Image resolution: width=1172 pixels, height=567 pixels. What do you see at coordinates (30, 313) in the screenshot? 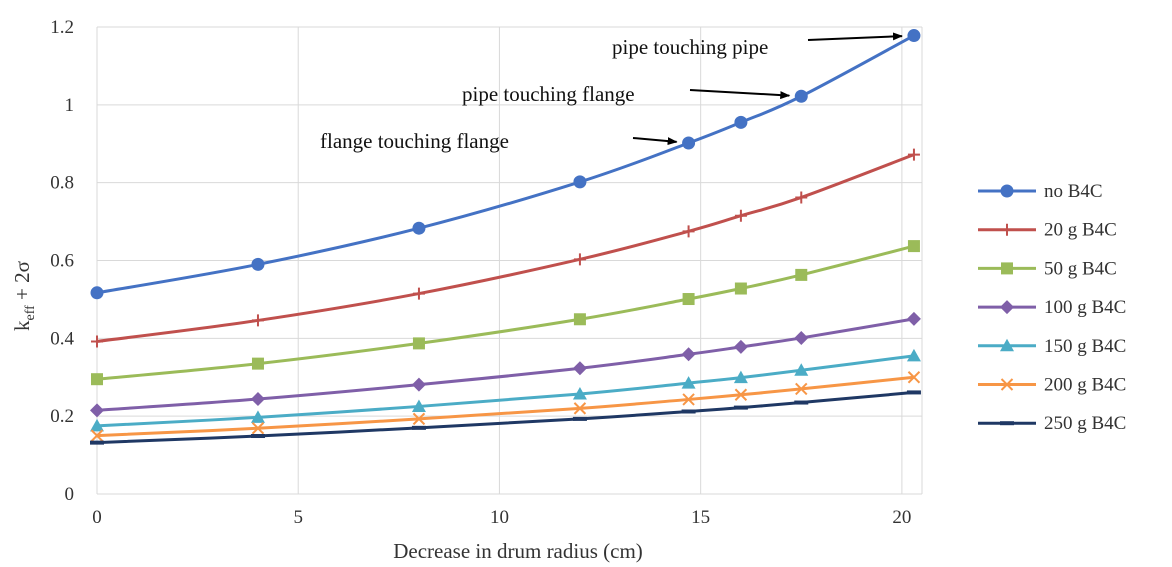
I see `y-axis-title-subscript: eff` at bounding box center [30, 313].